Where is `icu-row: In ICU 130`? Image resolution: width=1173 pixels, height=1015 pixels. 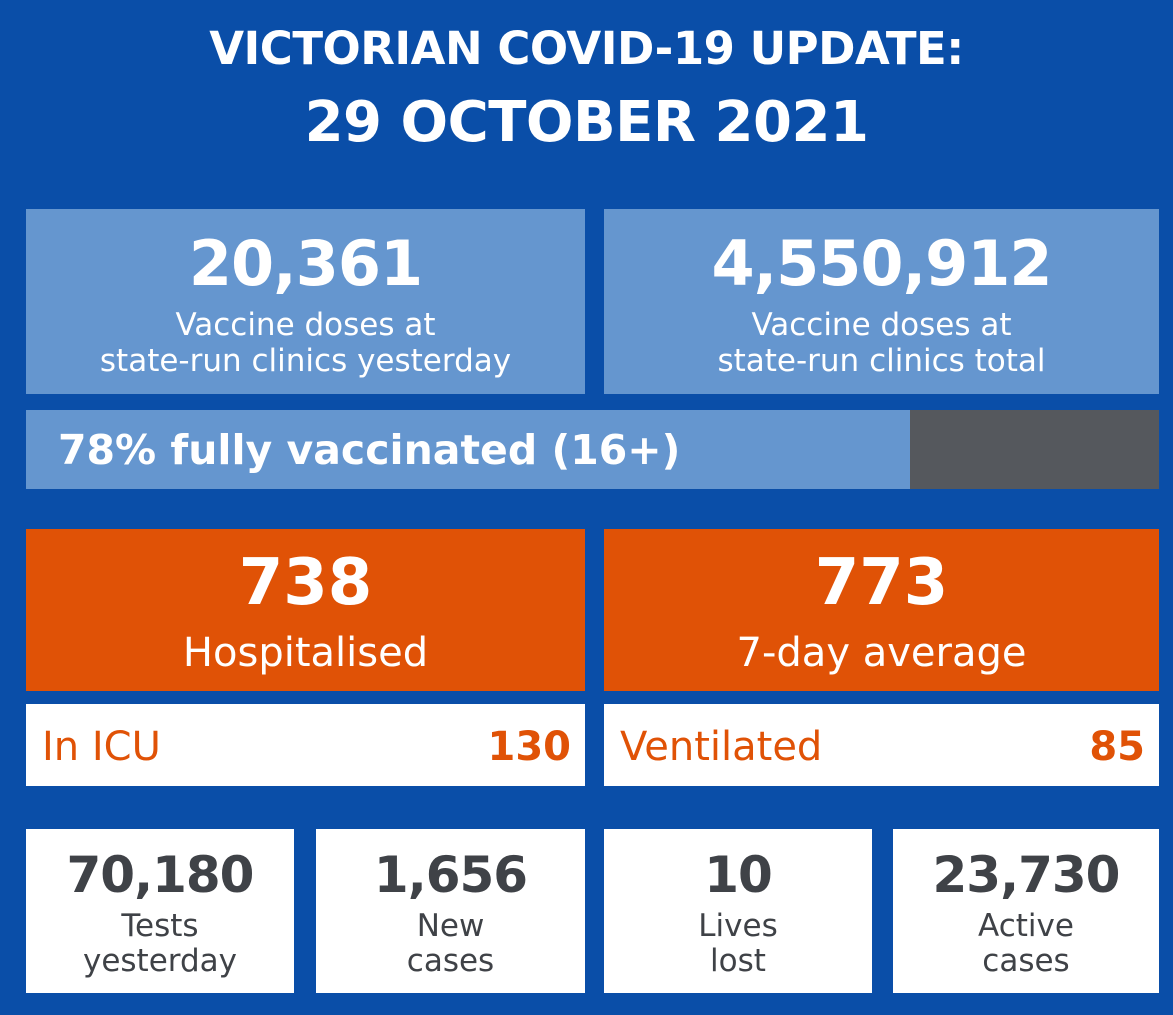 icu-row: In ICU 130 is located at coordinates (305, 745).